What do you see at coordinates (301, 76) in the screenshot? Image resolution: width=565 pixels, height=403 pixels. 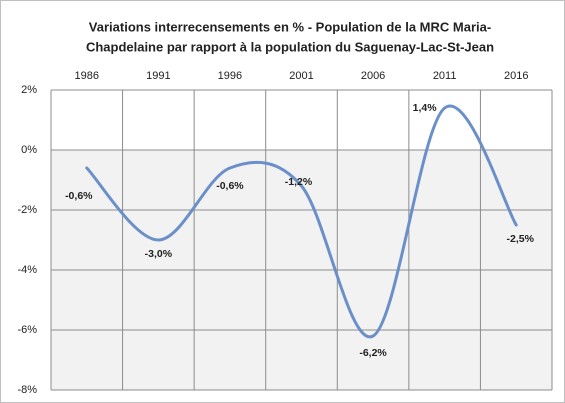 I see `x-tick-label: 2001` at bounding box center [301, 76].